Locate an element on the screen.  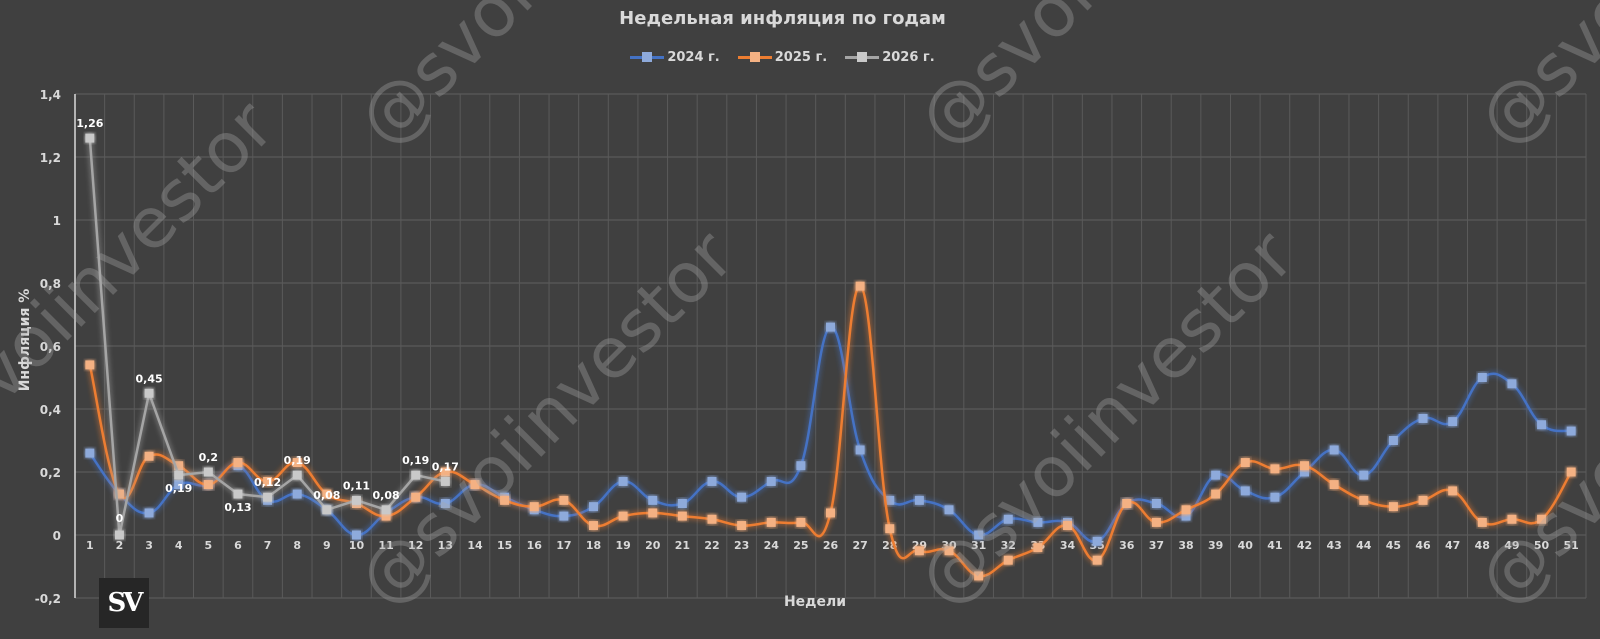
legend-item-2024: 2024 г. is located at coordinates (675, 57).